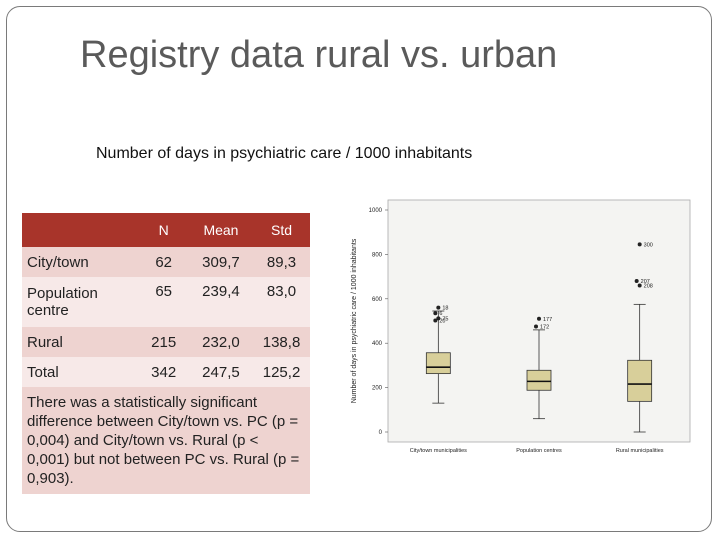 The image size is (720, 540). I want to click on row-label: City/town, so click(80, 262).